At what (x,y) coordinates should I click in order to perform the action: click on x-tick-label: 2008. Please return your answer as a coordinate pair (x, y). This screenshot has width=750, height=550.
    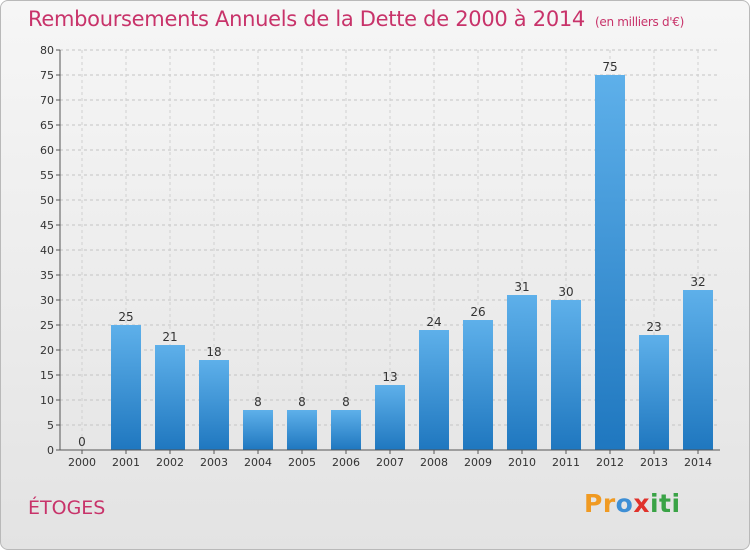
    Looking at the image, I should click on (434, 462).